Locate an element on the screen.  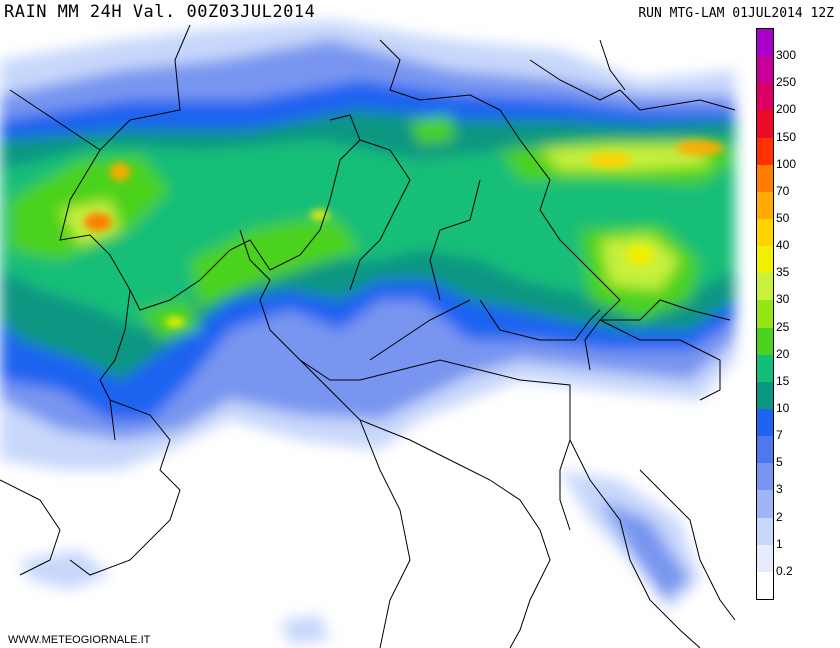
legend-label: 50 is located at coordinates (783, 218).